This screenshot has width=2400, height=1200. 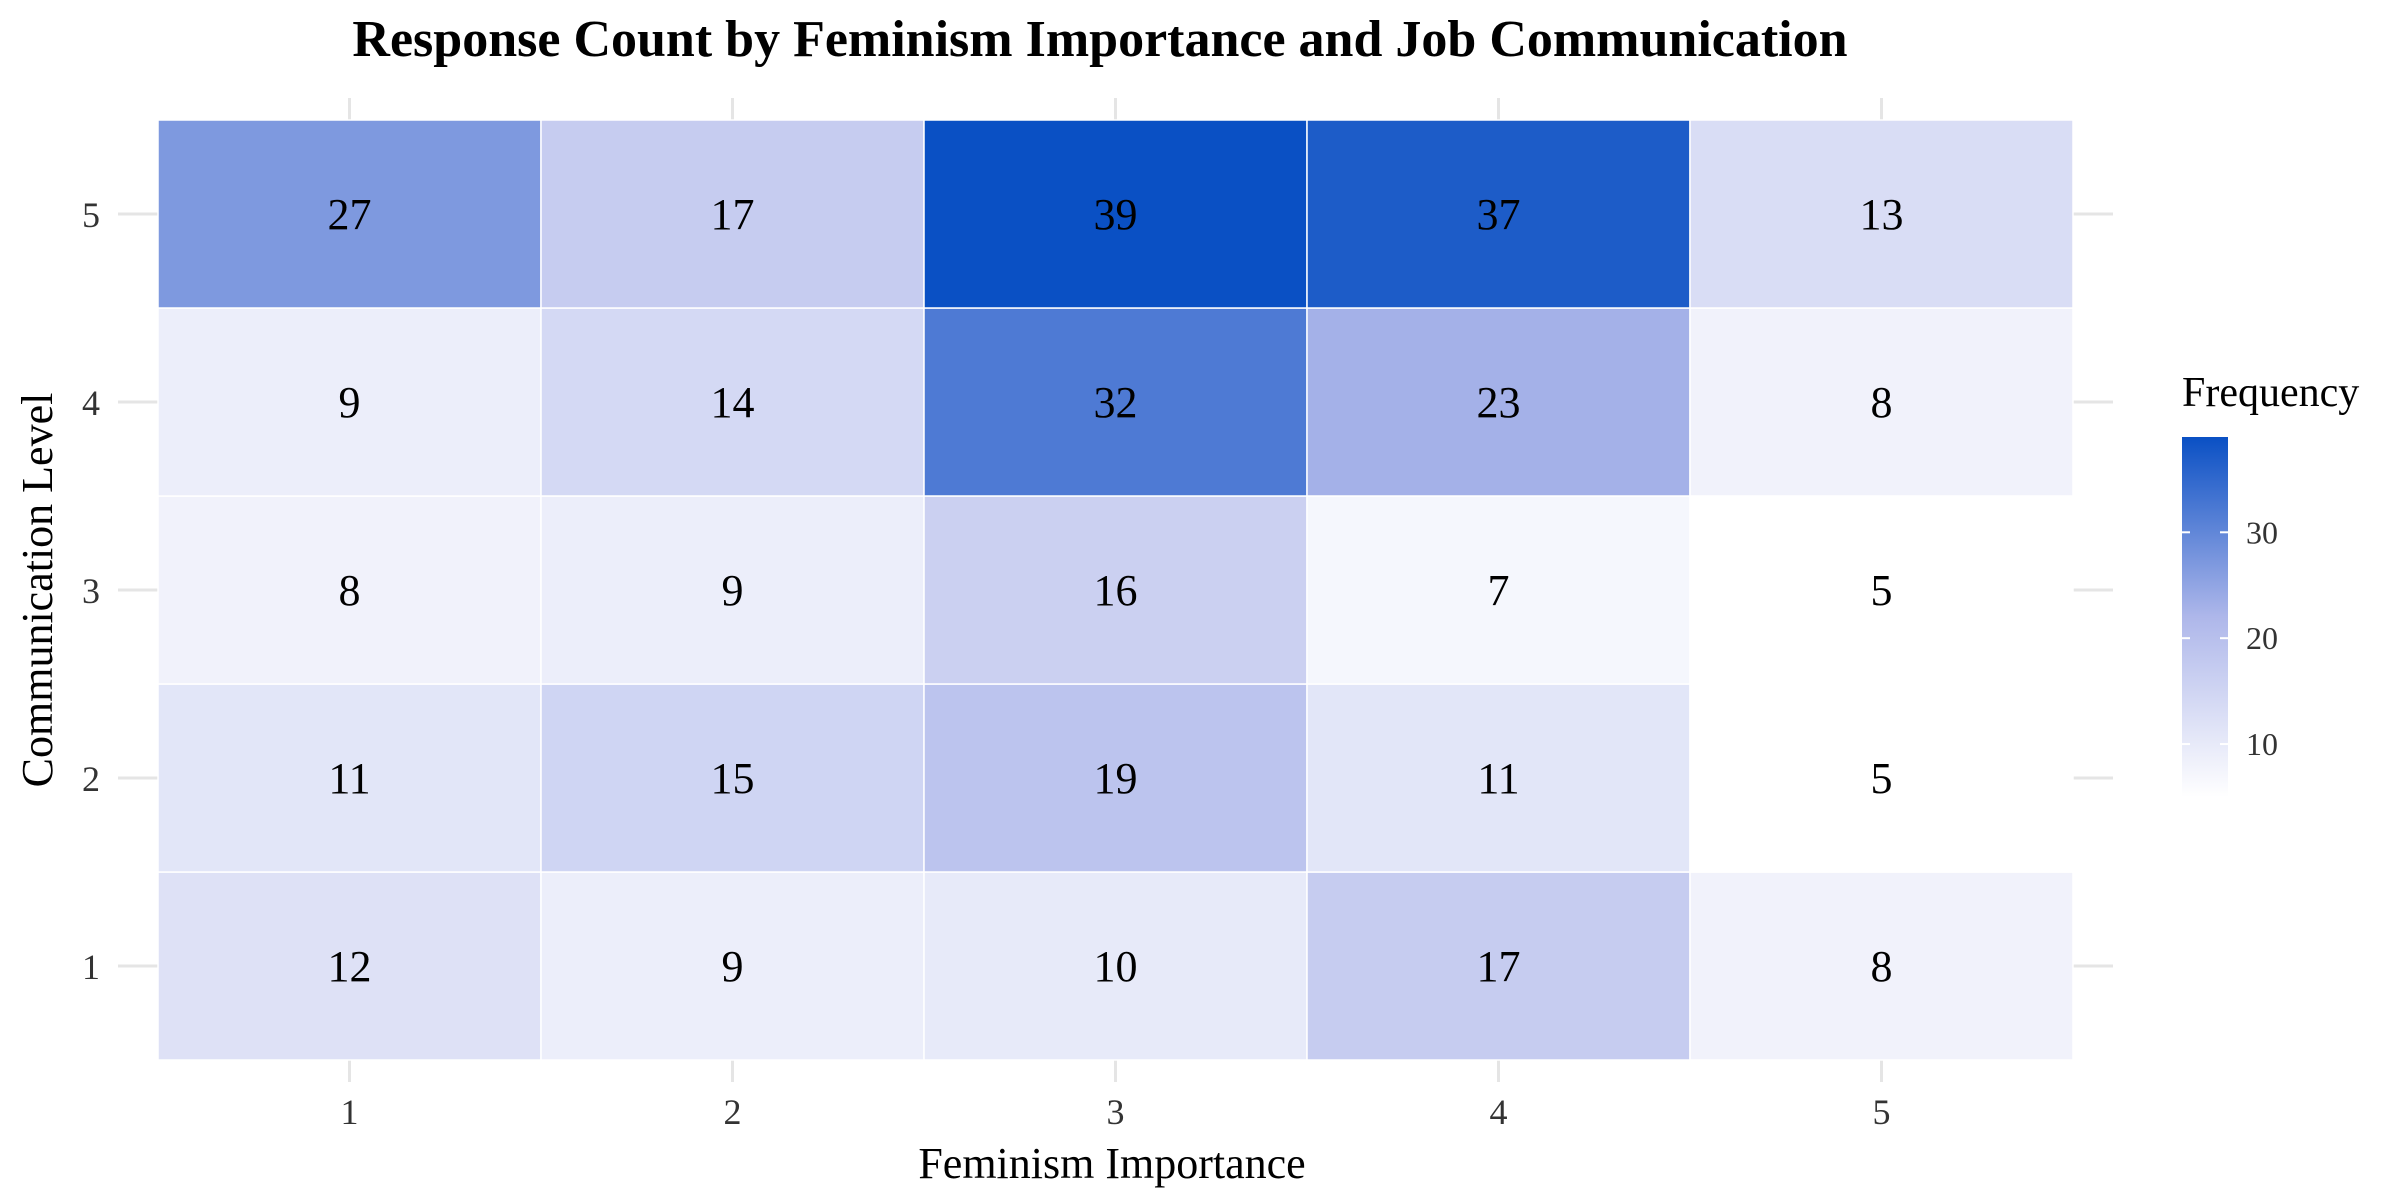 I want to click on cell-value-label: 15, so click(x=733, y=778).